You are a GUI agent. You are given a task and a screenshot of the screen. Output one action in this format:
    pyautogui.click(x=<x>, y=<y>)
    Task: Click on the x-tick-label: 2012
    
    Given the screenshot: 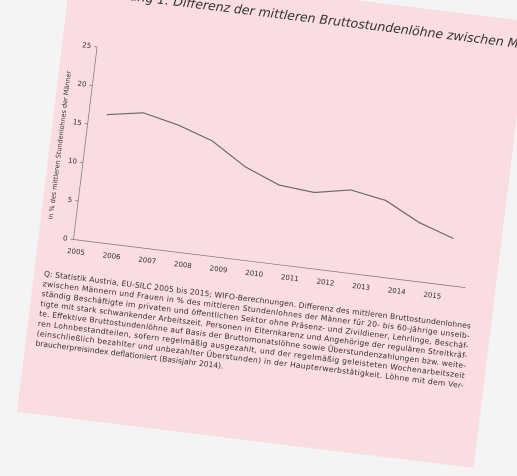 What is the action you would take?
    pyautogui.click(x=325, y=282)
    